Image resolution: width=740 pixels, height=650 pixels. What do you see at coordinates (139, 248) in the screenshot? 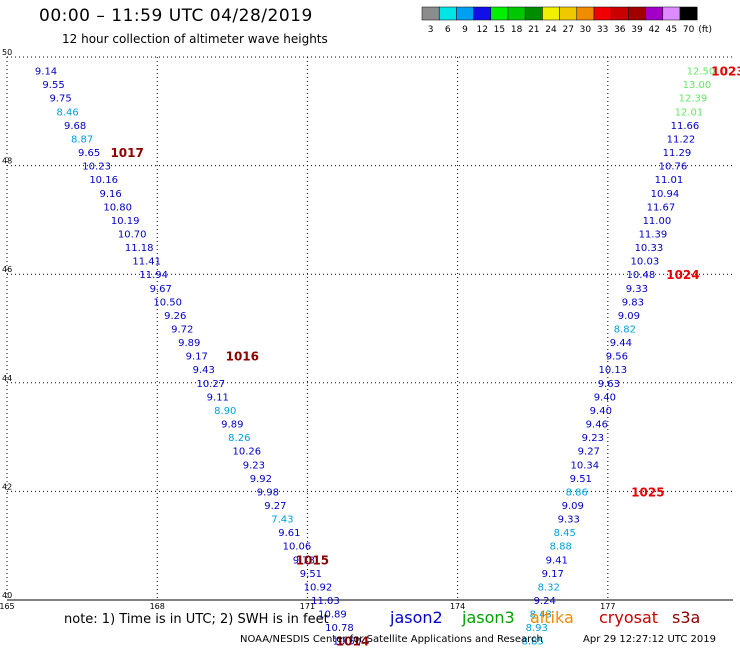
I see `swh-data-label: 11.18` at bounding box center [139, 248].